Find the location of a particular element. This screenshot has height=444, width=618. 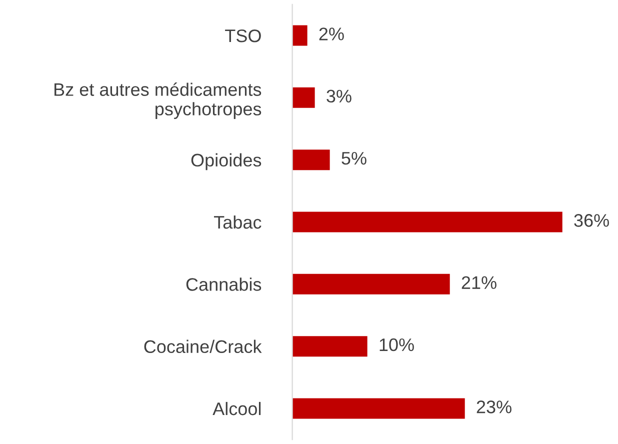

data-label: 3% is located at coordinates (339, 96).